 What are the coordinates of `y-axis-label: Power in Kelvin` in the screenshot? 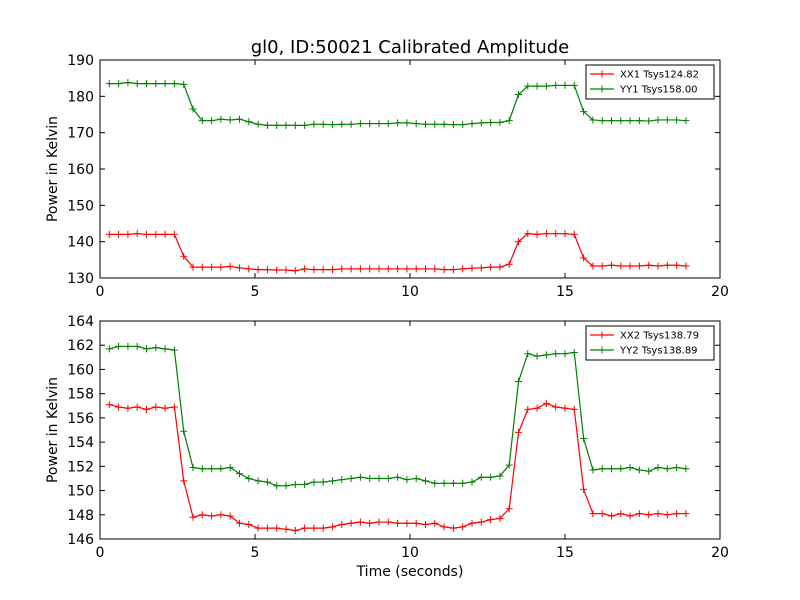 It's located at (53, 169).